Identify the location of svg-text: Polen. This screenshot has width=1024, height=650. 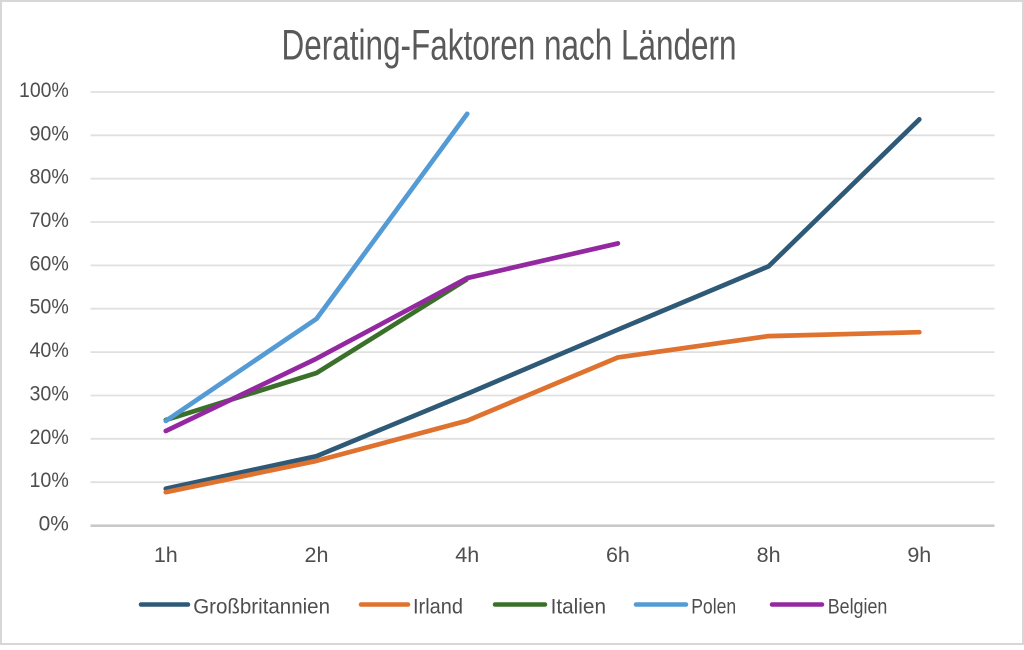
(713, 607).